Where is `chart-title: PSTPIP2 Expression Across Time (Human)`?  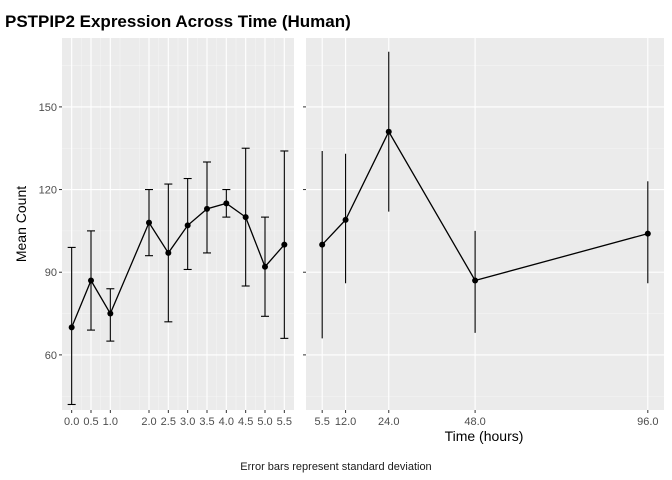
chart-title: PSTPIP2 Expression Across Time (Human) is located at coordinates (178, 21).